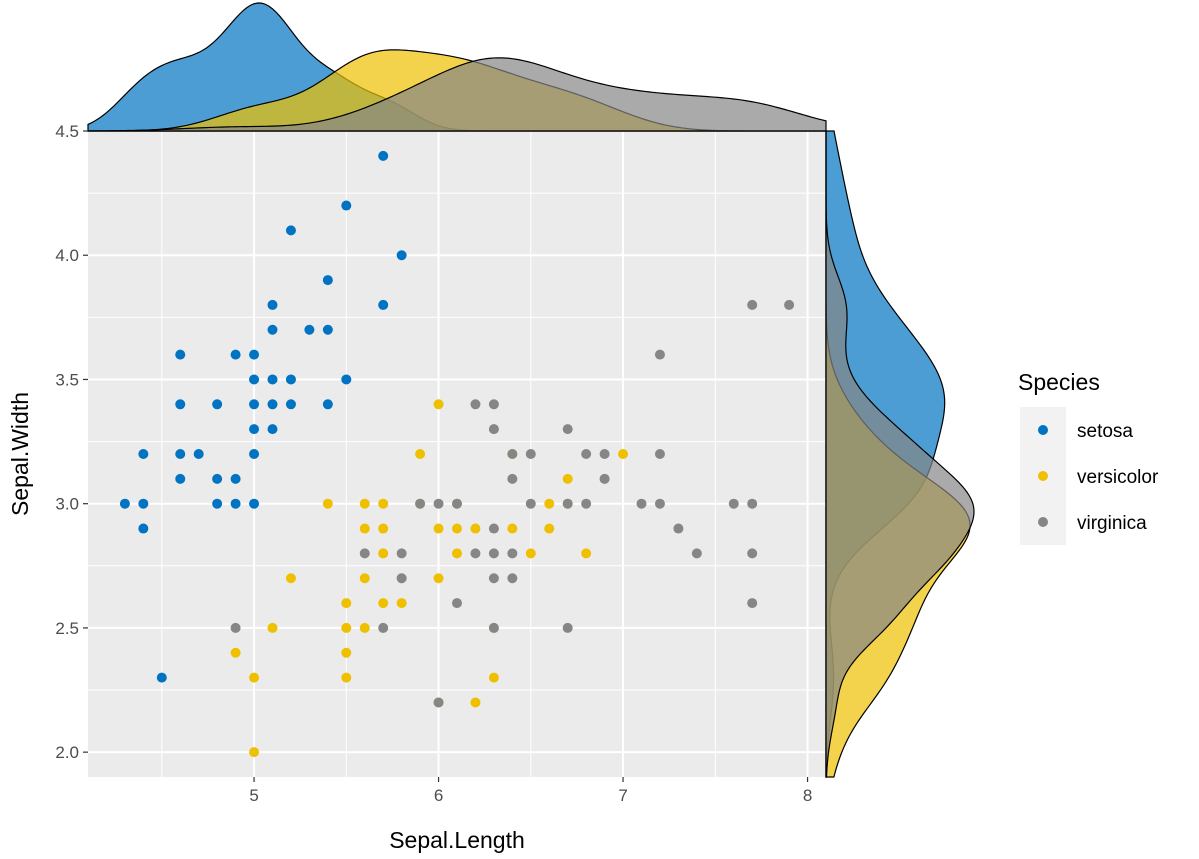 The width and height of the screenshot is (1199, 859). I want to click on x-tick-label: 6, so click(438, 795).